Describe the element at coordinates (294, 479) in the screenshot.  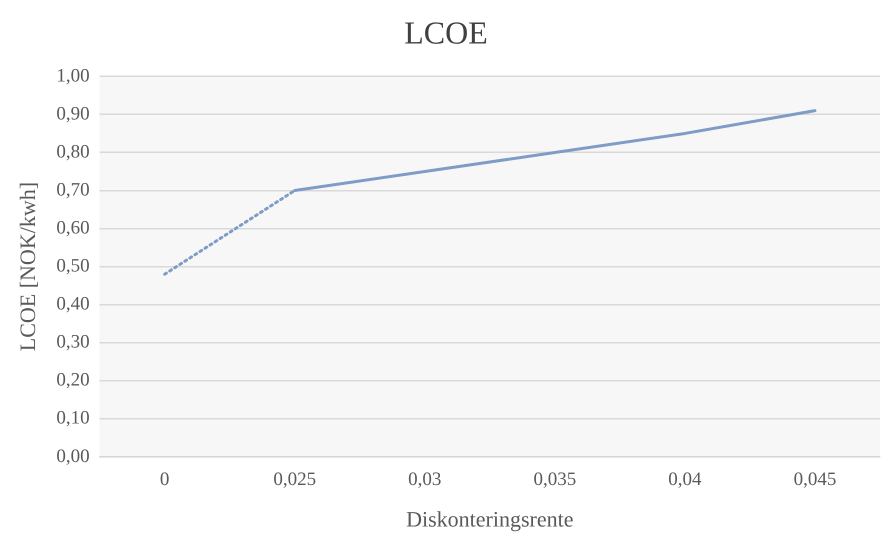
I see `x-tick-label: 0,025` at that location.